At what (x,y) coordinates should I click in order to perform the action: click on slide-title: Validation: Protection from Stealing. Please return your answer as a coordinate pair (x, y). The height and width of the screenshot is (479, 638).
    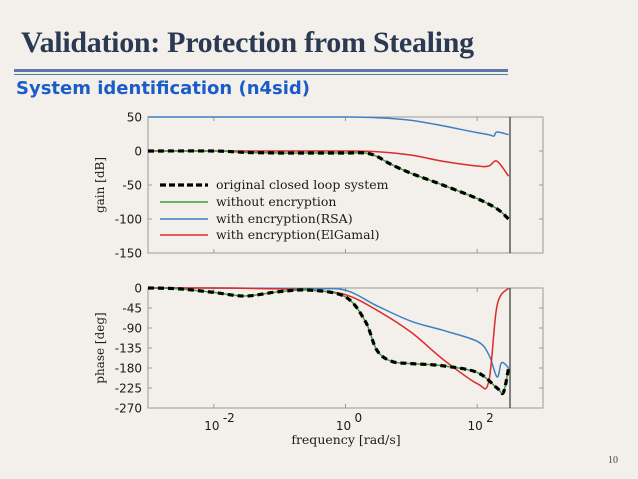
    Looking at the image, I should click on (247, 42).